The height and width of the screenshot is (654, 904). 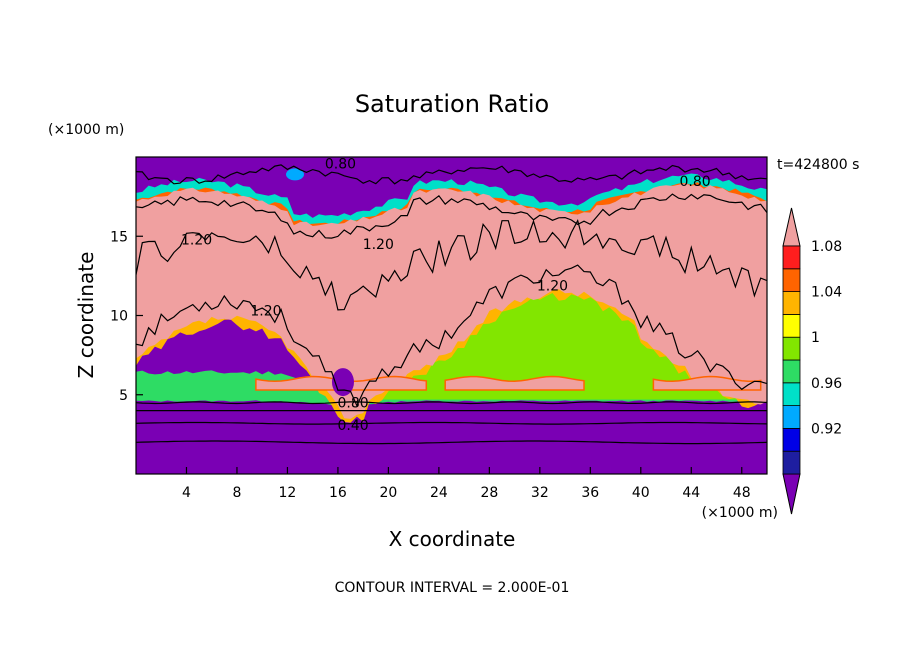 What do you see at coordinates (452, 104) in the screenshot?
I see `chart-title: Saturation Ratio` at bounding box center [452, 104].